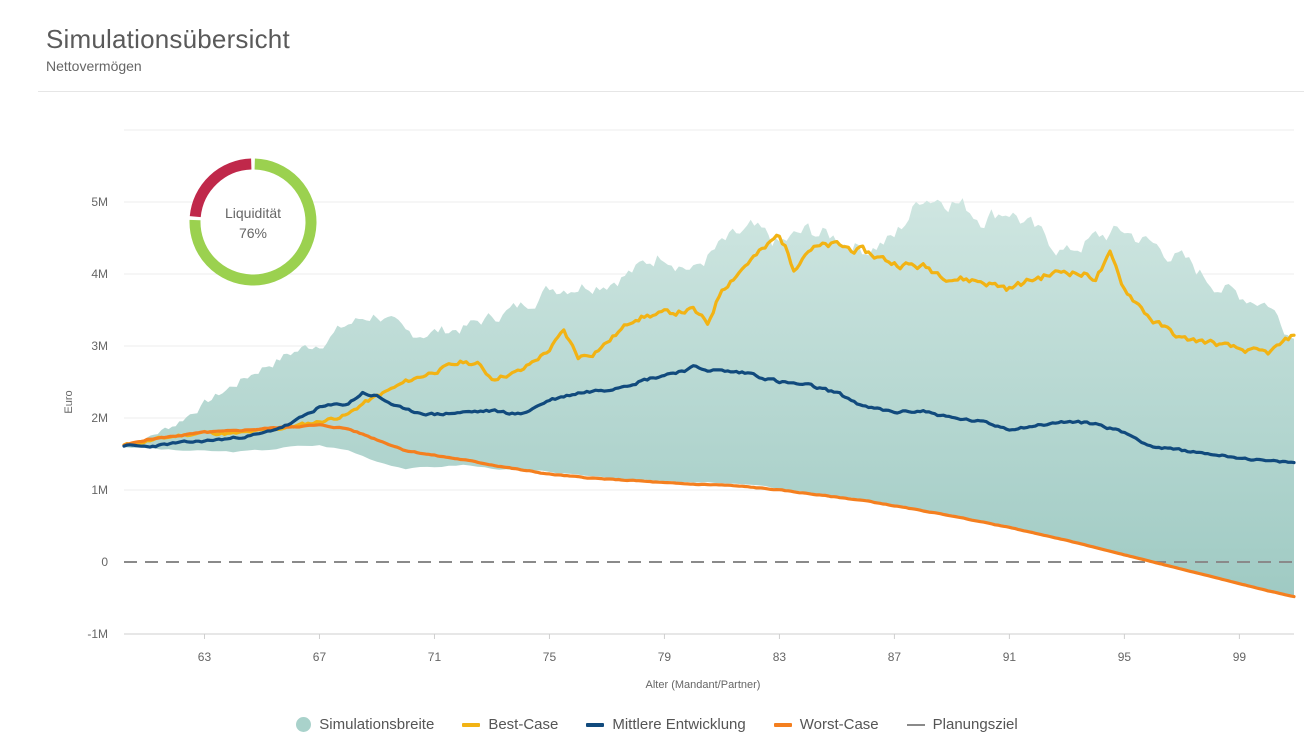 The height and width of the screenshot is (750, 1314). What do you see at coordinates (320, 657) in the screenshot?
I see `x-tick-label: 67` at bounding box center [320, 657].